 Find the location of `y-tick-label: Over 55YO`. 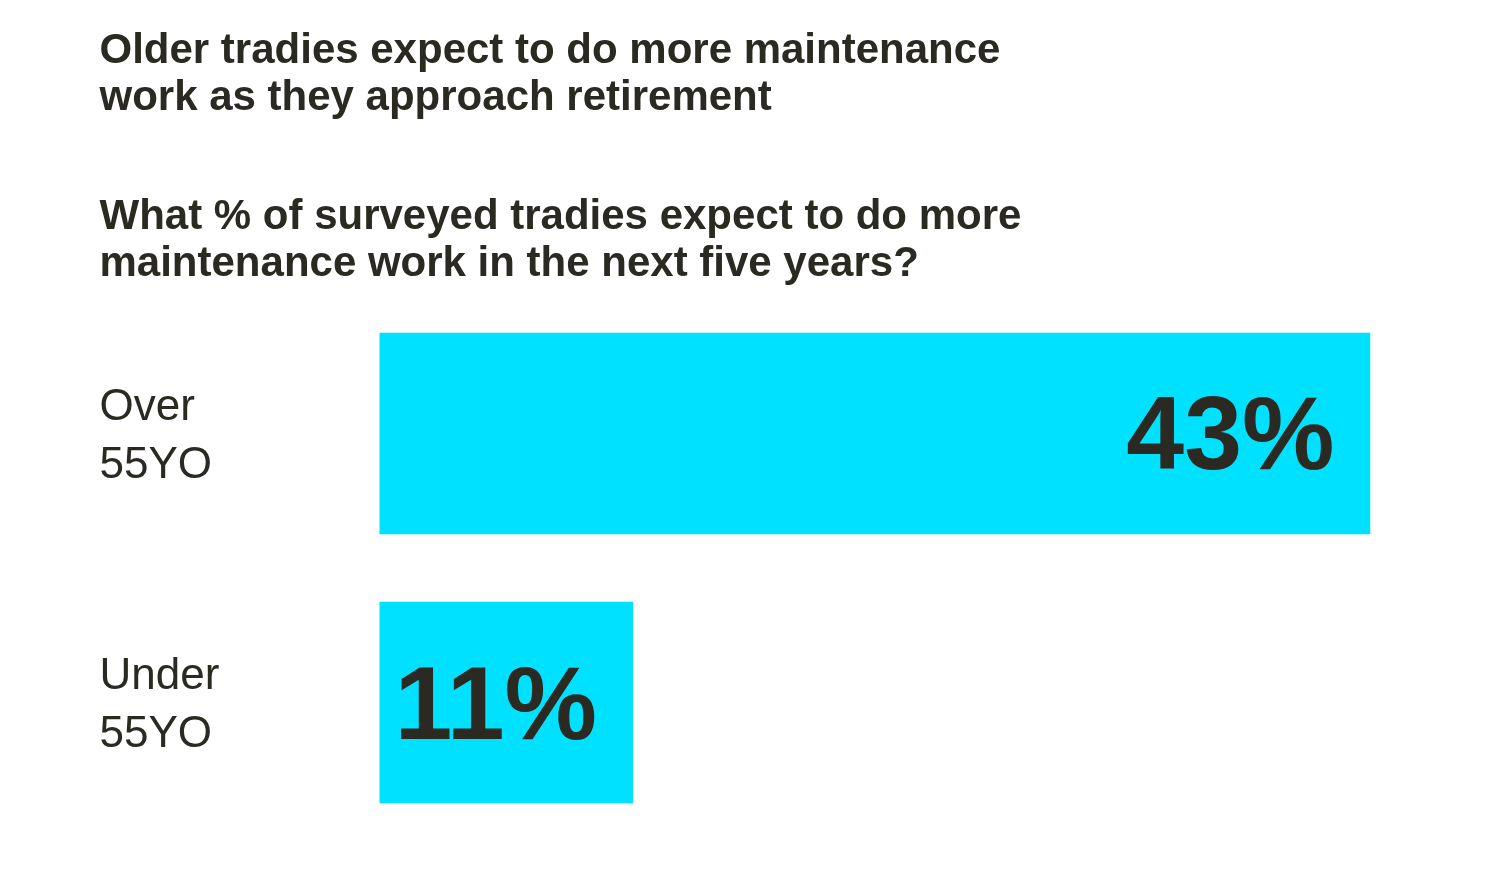

y-tick-label: Over 55YO is located at coordinates (156, 433).